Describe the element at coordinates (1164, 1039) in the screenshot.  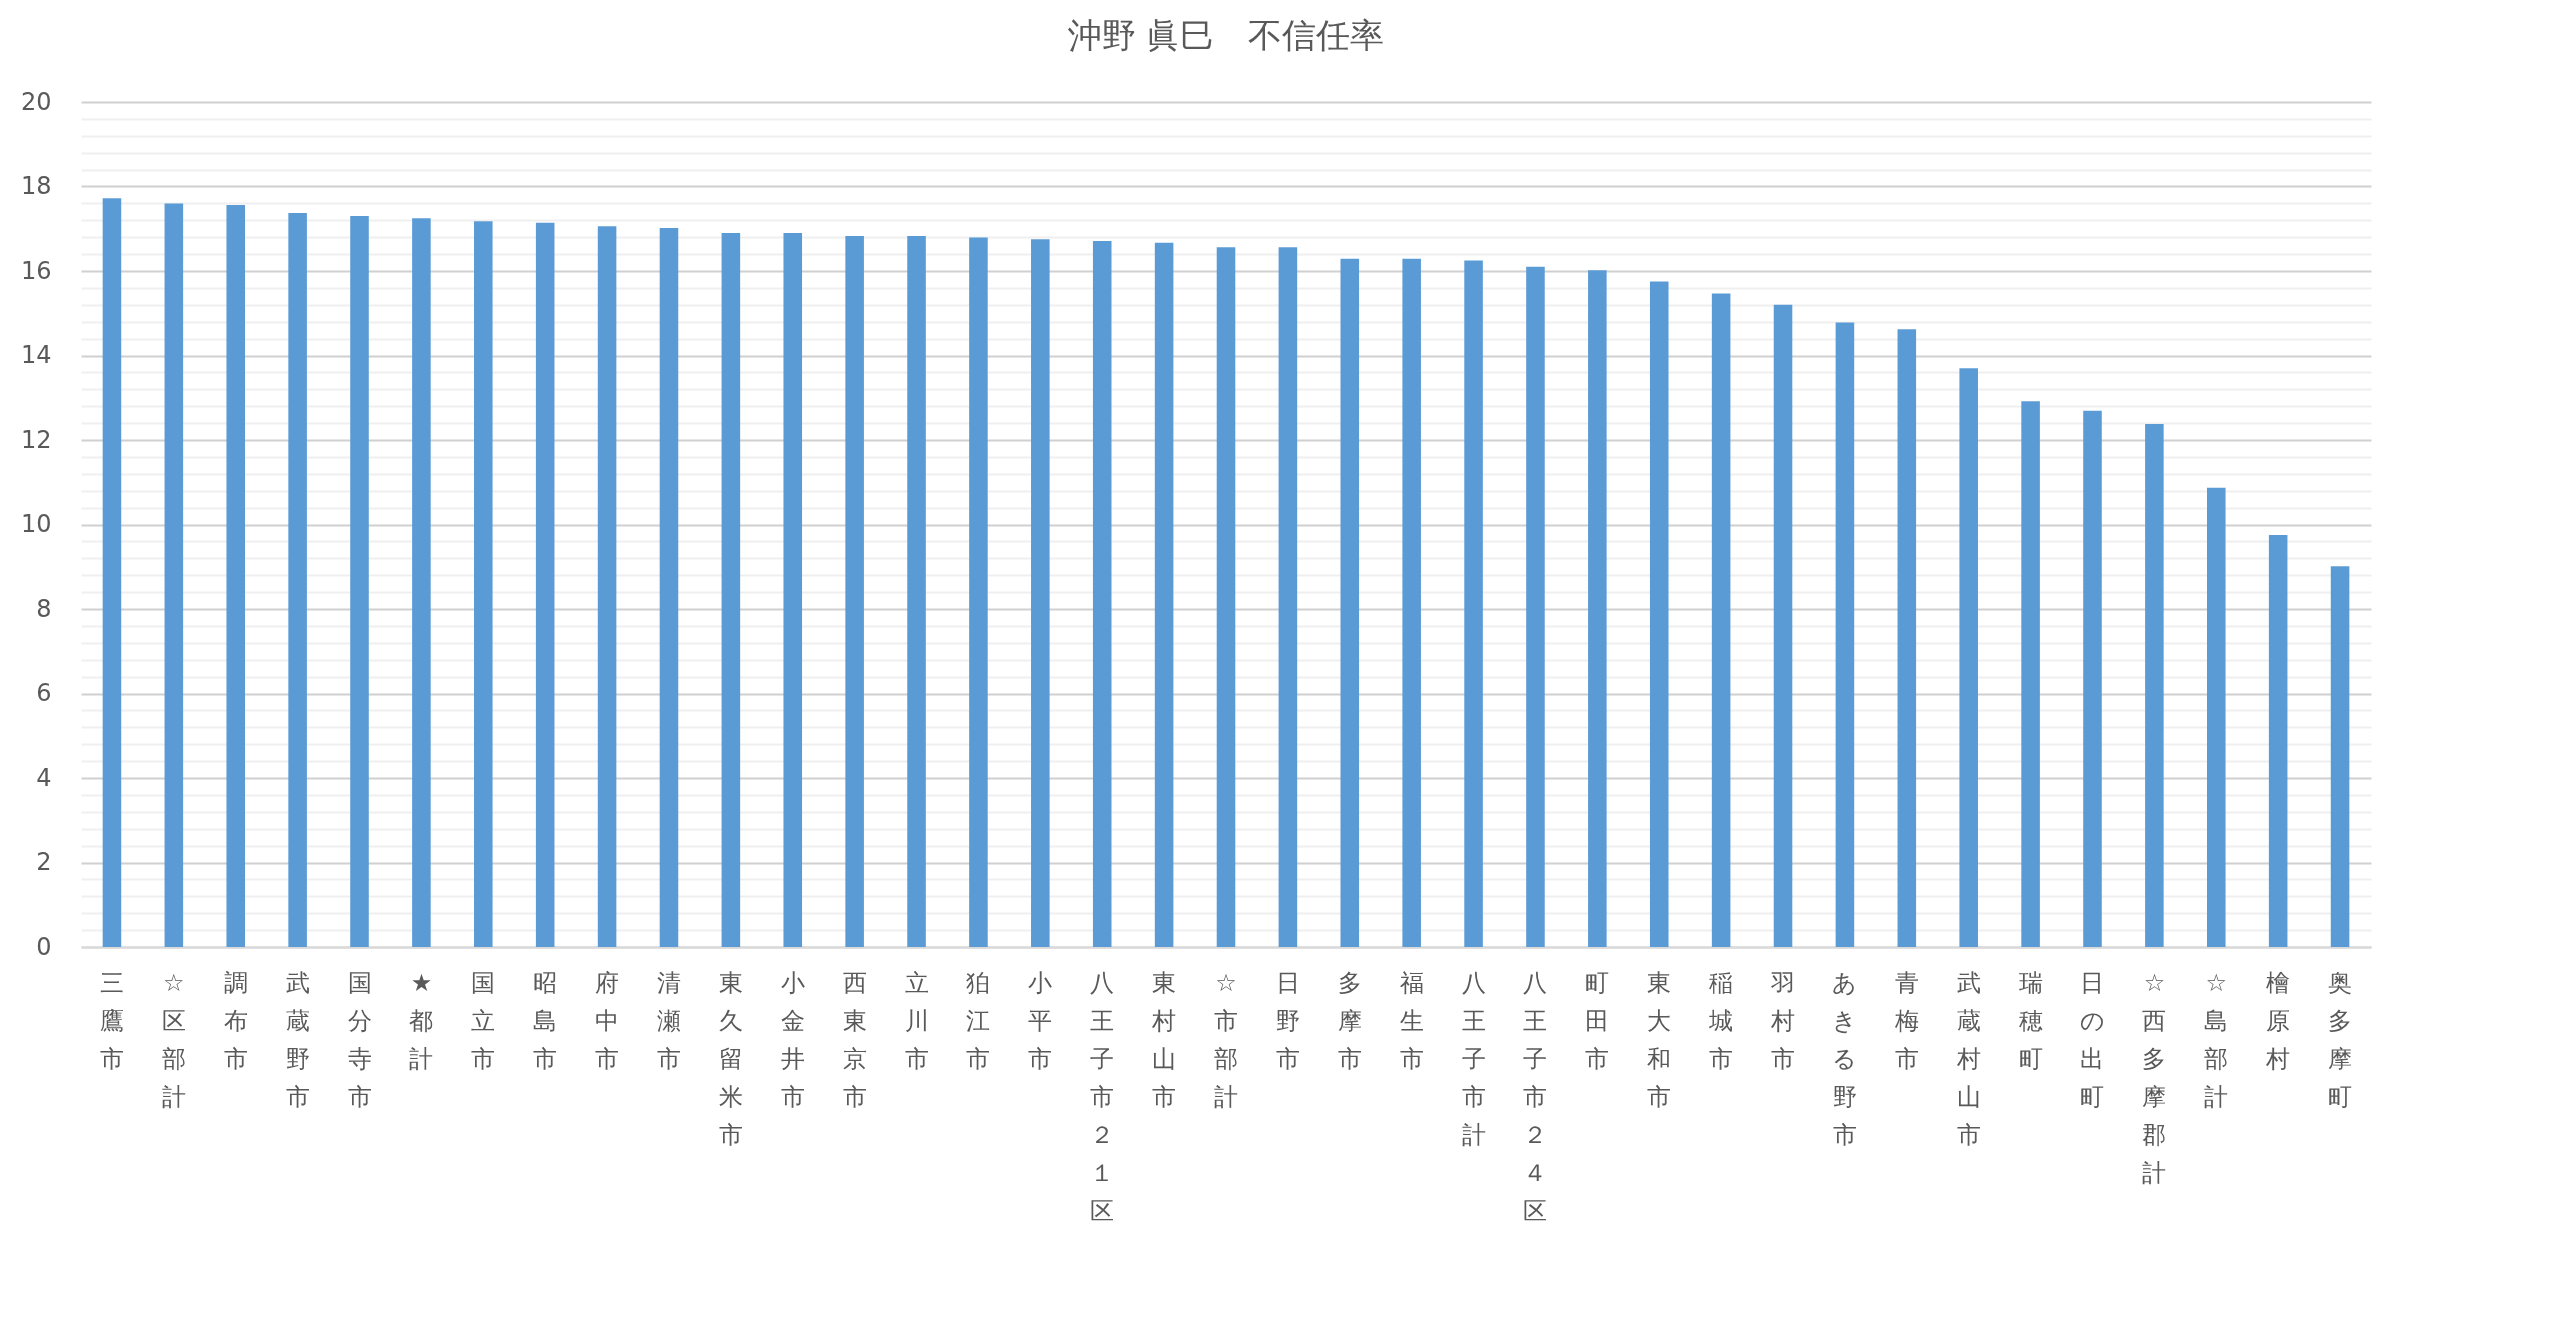
I see `x-tick-label: 東村山市` at that location.